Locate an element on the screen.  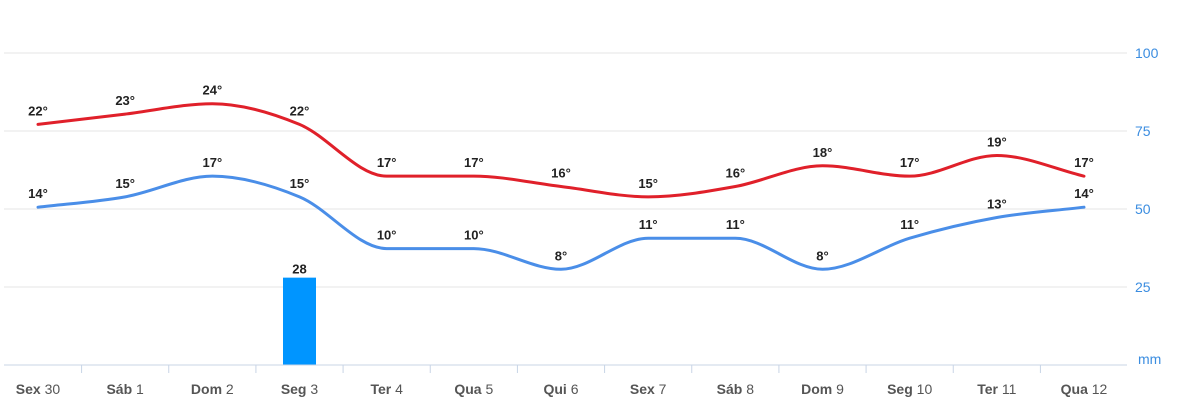
max-temp-label: 24° is located at coordinates (212, 90).